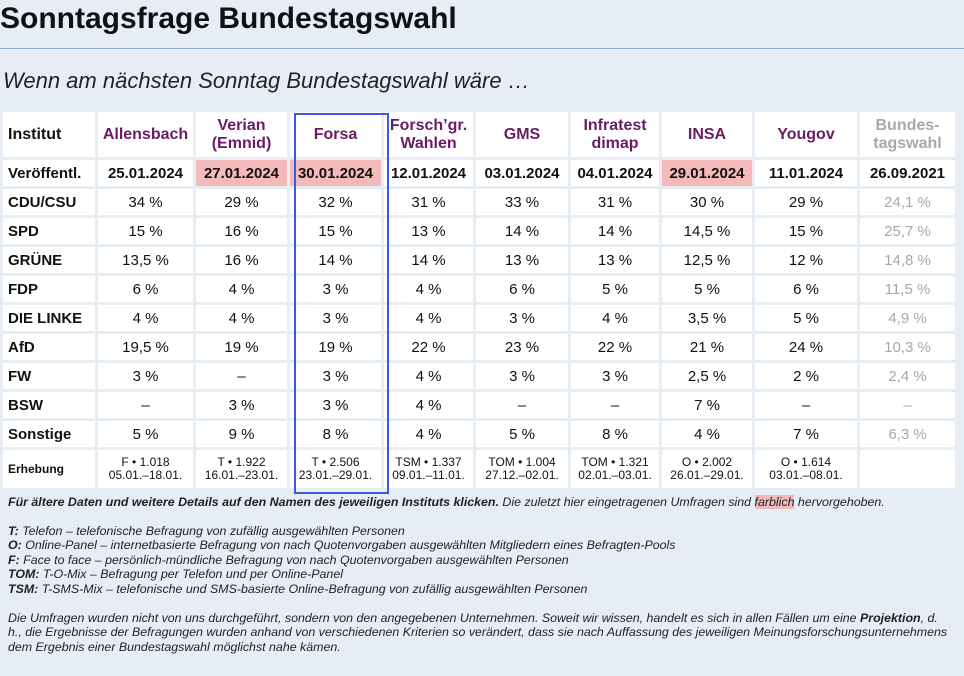 The image size is (964, 676). Describe the element at coordinates (241, 475) in the screenshot. I see `survey-period: 16.01.–23.01.` at that location.